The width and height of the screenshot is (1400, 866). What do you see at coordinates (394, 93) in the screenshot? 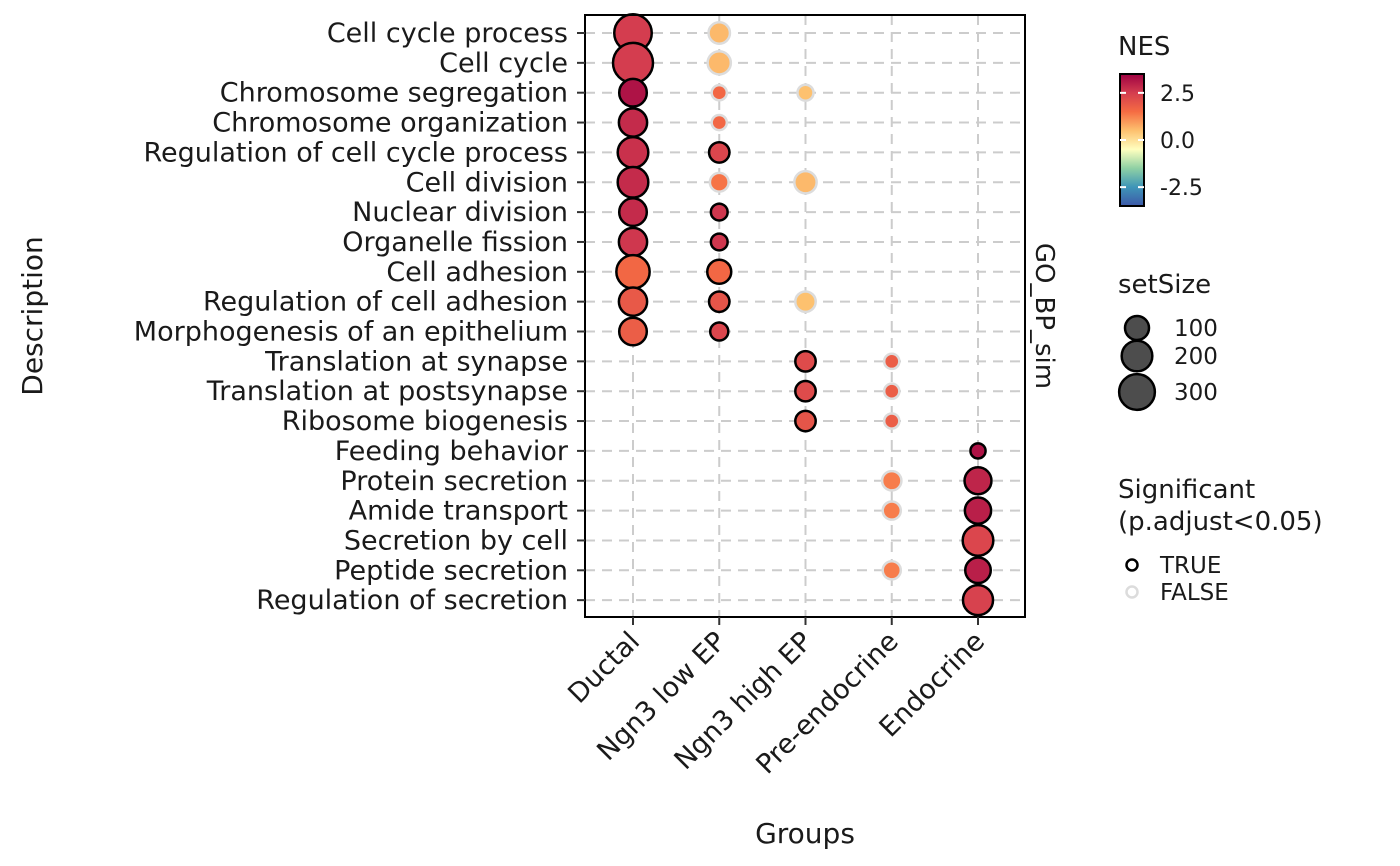
I see `y-tick-label: Chromosome segregation` at bounding box center [394, 93].